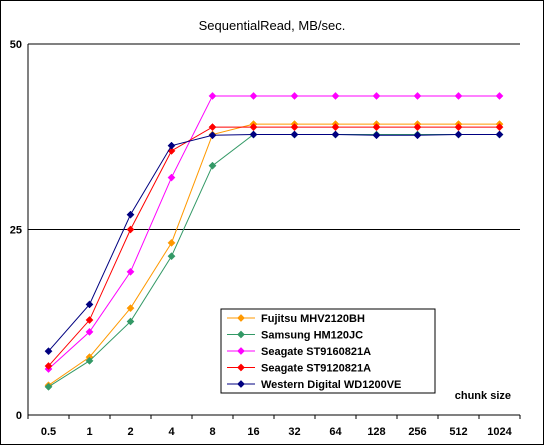  I want to click on y-tick-label: 50, so click(16, 45).